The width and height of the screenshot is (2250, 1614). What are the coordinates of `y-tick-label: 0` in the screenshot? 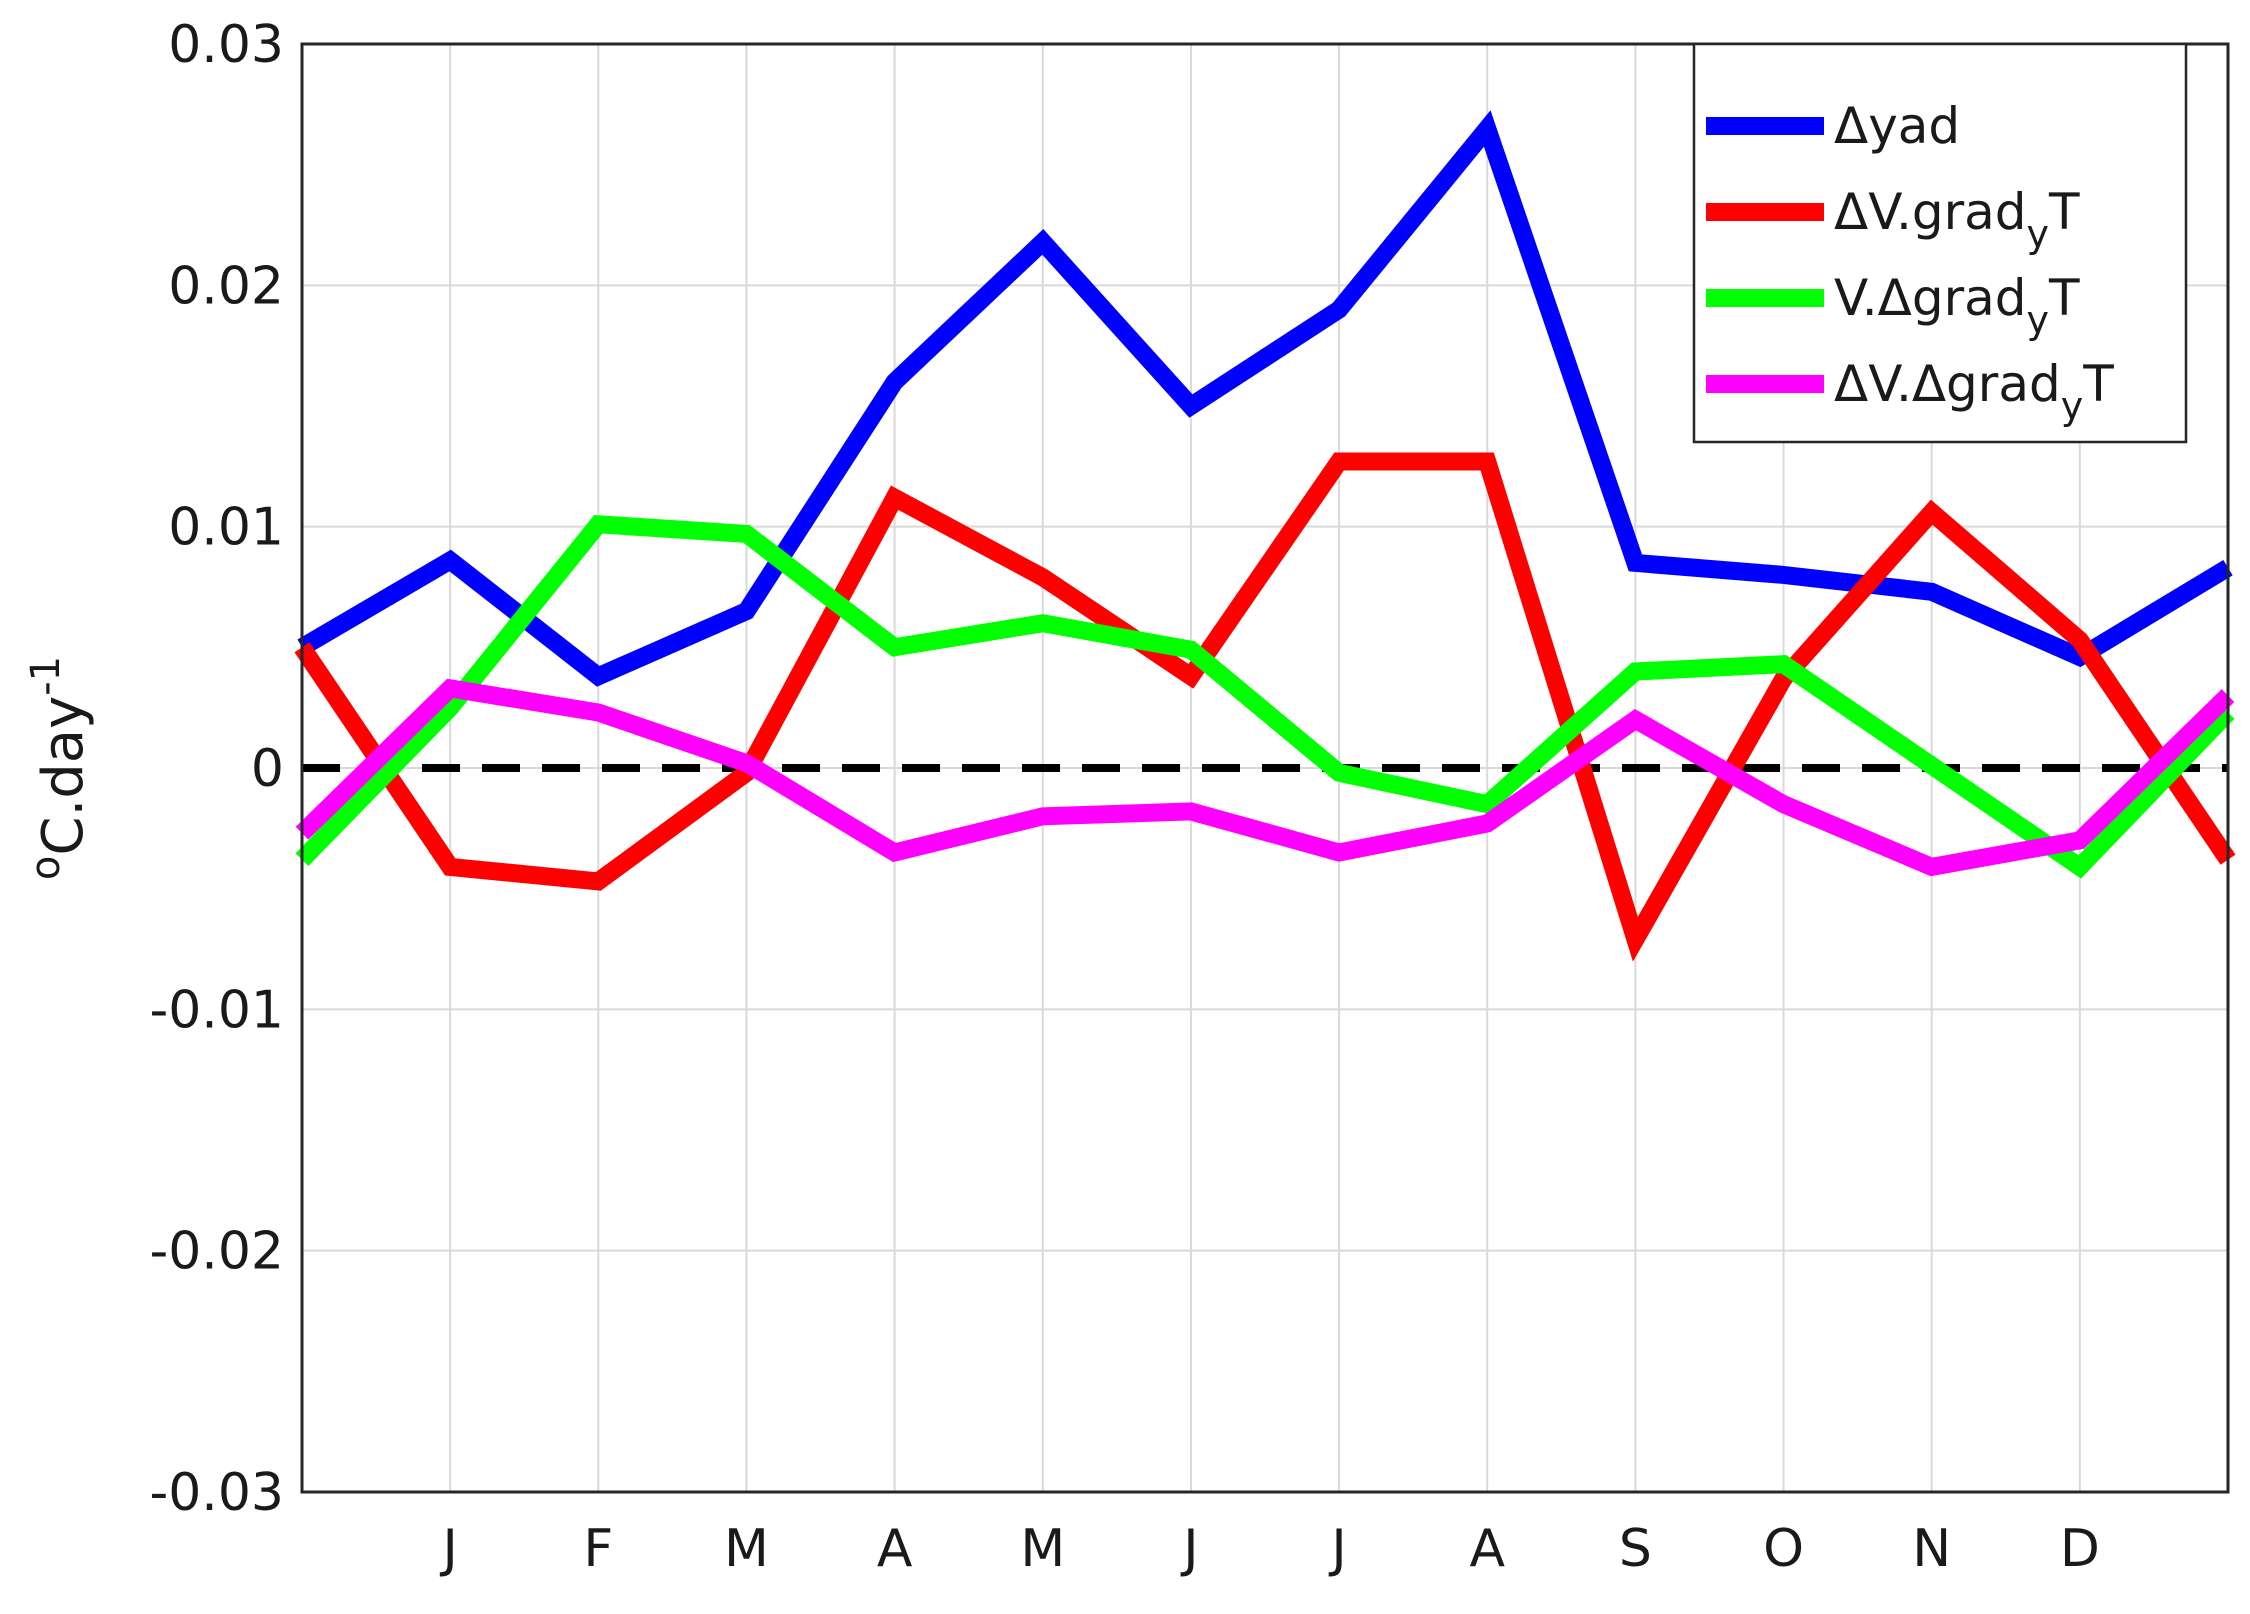 It's located at (267, 769).